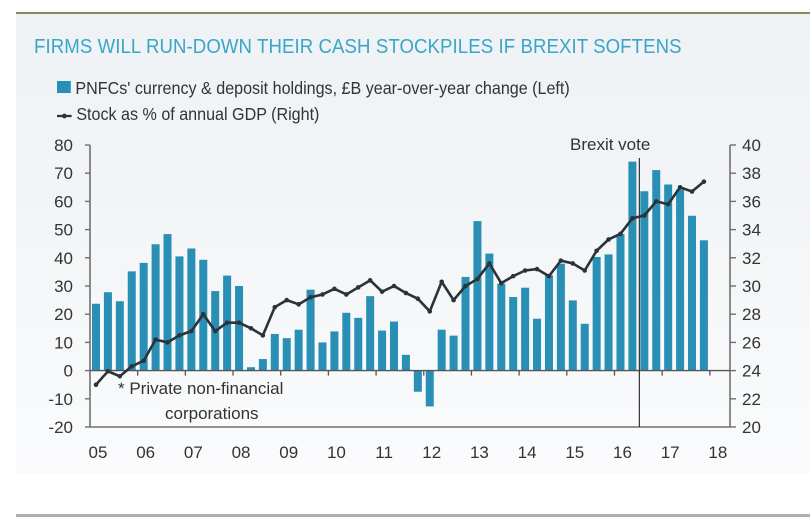 Image resolution: width=810 pixels, height=530 pixels. Describe the element at coordinates (64, 87) in the screenshot. I see `bar-swatch-icon` at that location.